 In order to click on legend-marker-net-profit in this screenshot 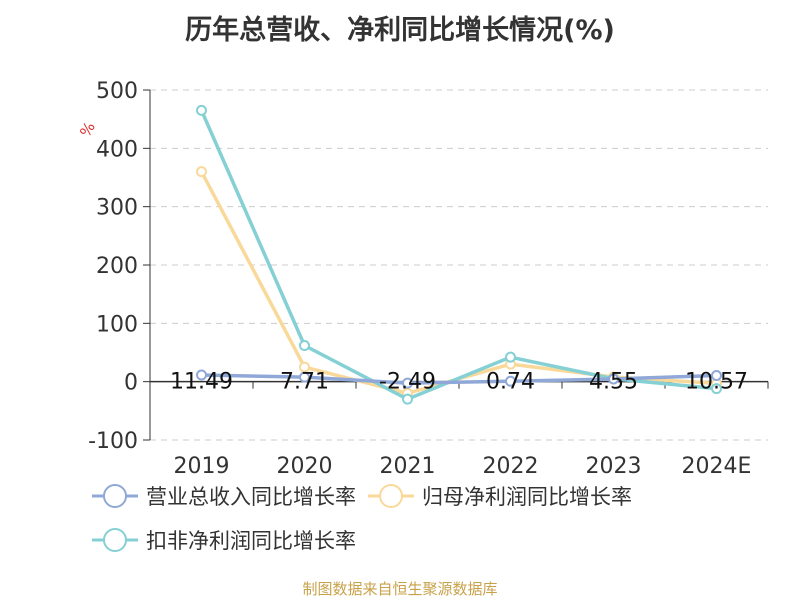, I will do `click(391, 496)`.